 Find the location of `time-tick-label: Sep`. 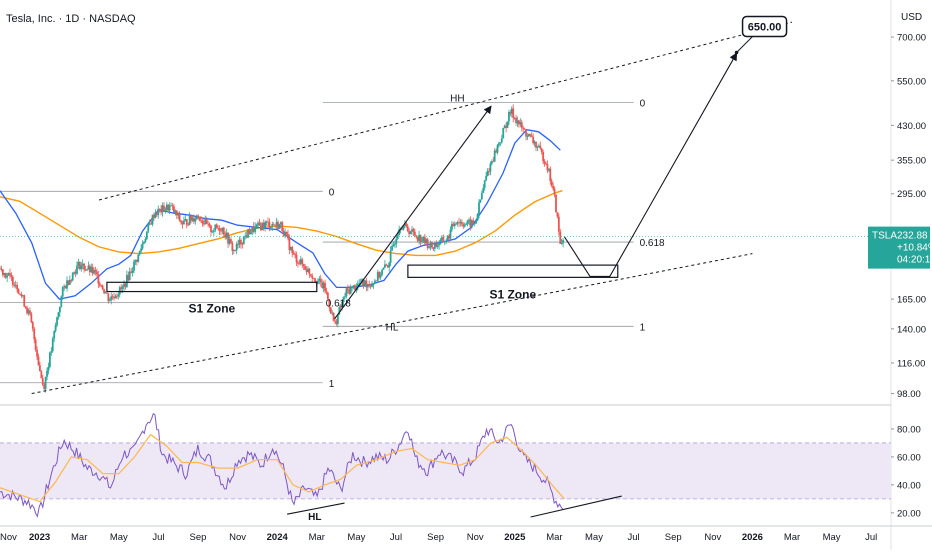

time-tick-label: Sep is located at coordinates (198, 537).